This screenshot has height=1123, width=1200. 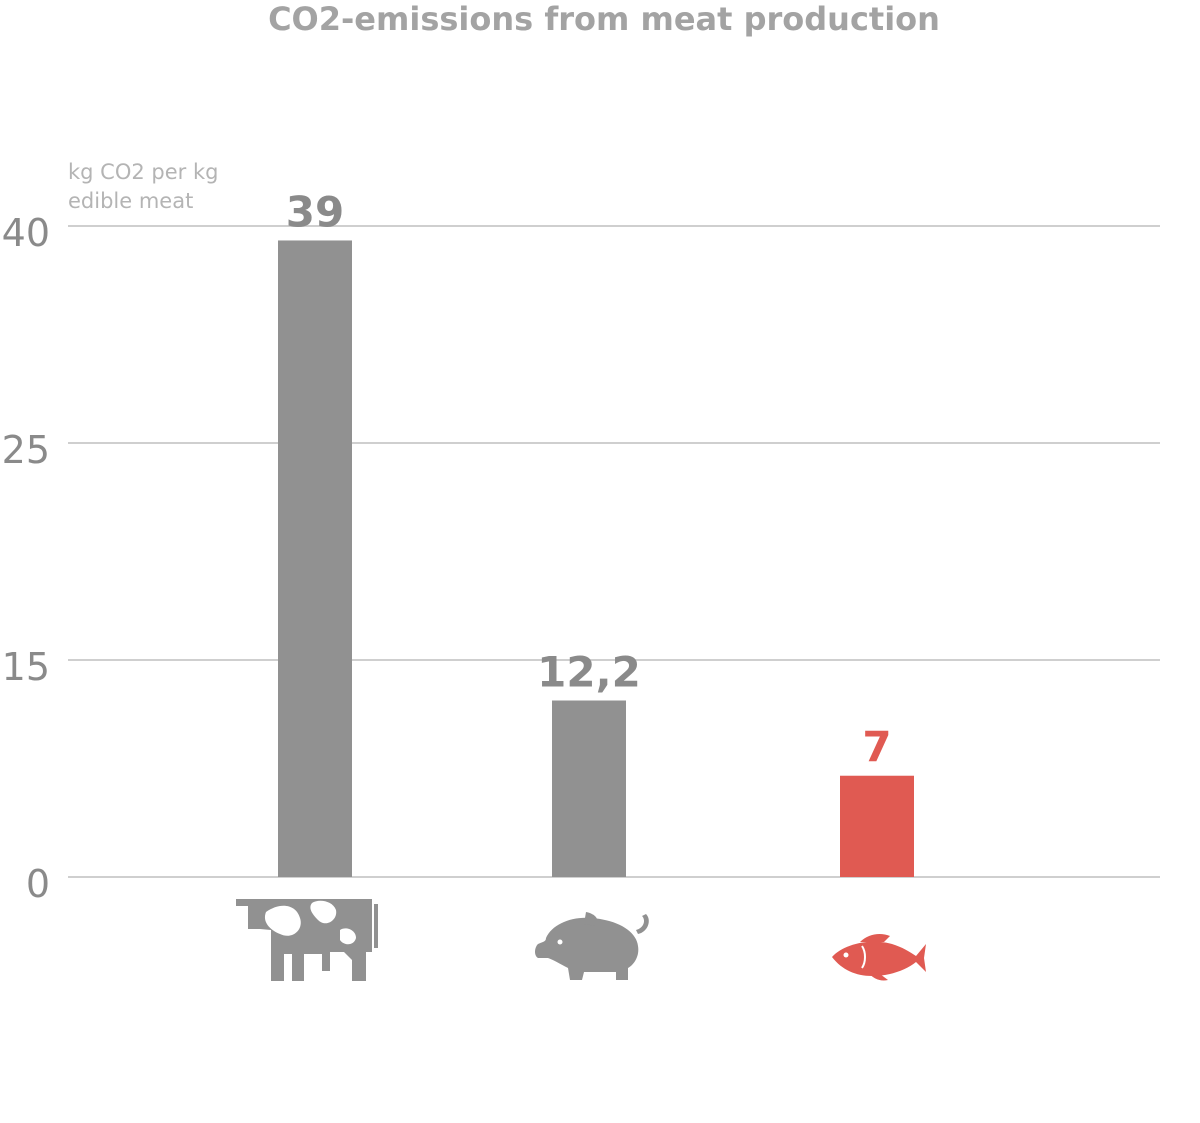 I want to click on fish-icon, so click(x=879, y=957).